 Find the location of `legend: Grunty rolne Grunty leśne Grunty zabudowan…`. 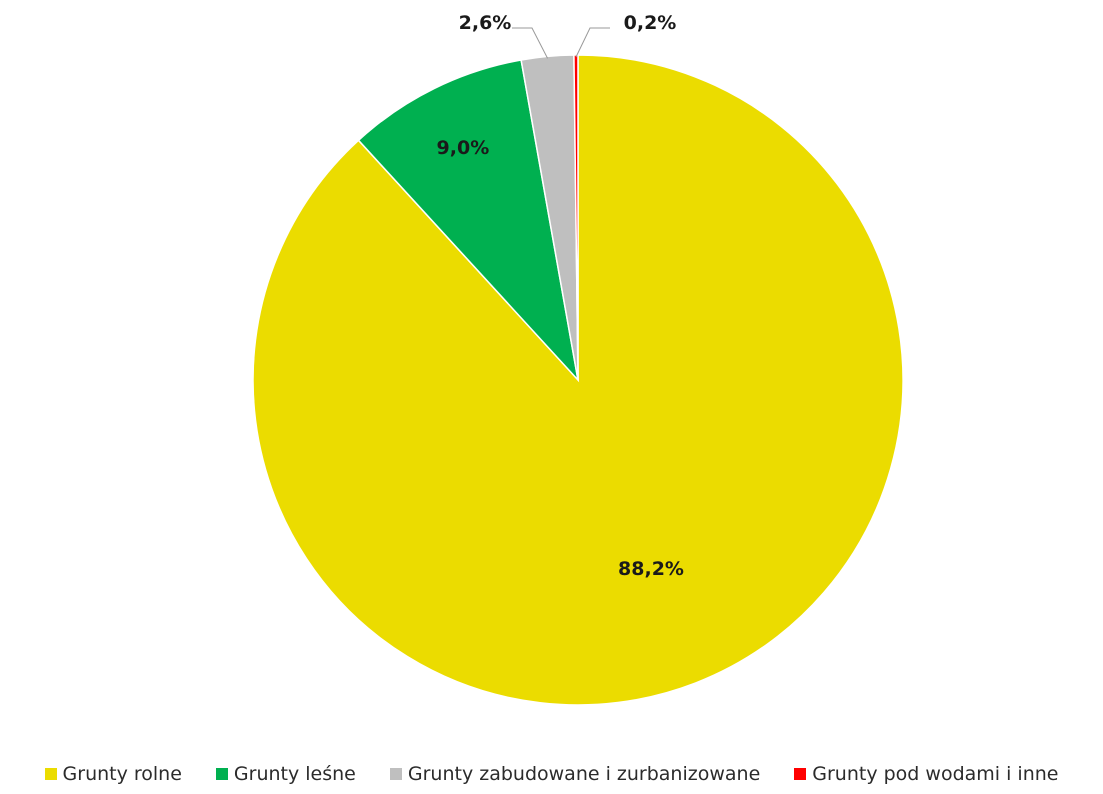

legend: Grunty rolne Grunty leśne Grunty zabudowan… is located at coordinates (551, 774).